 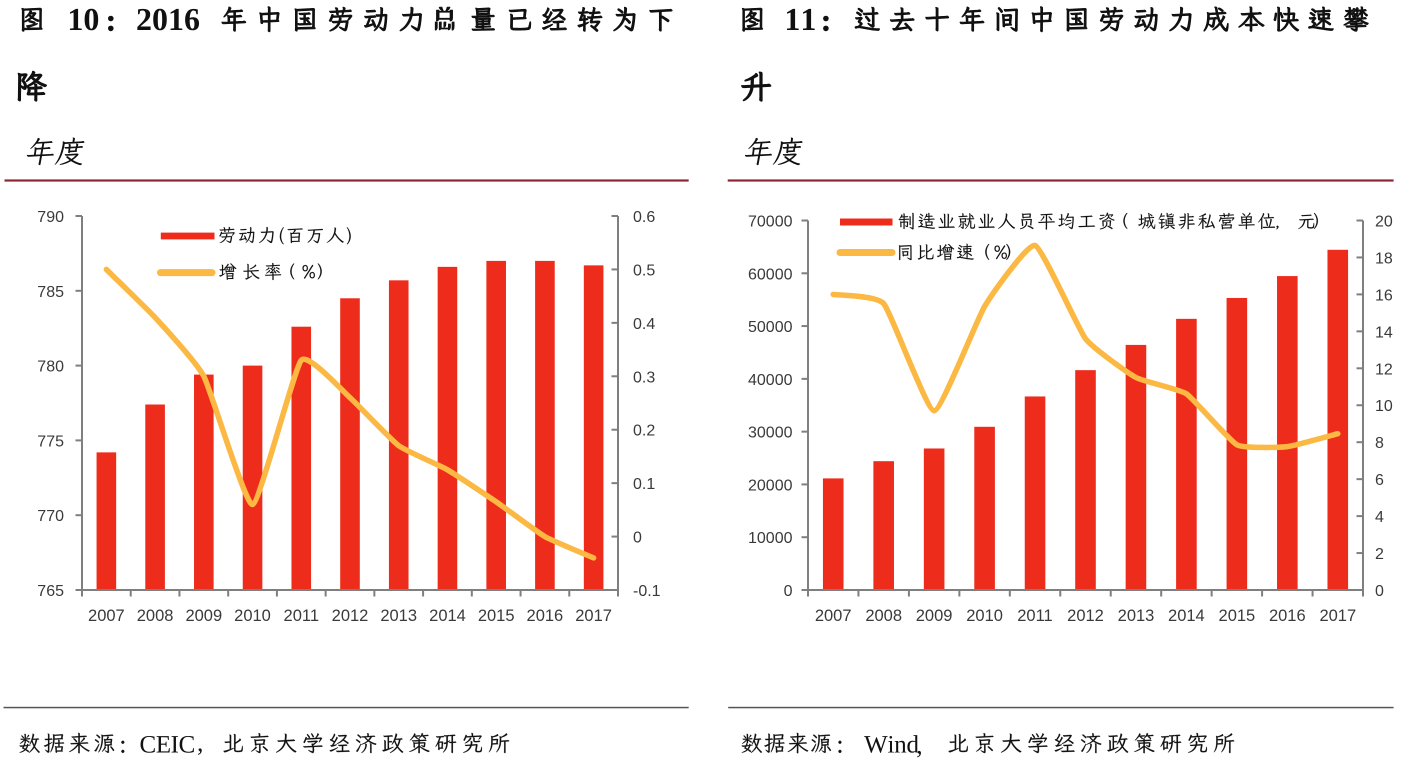 What do you see at coordinates (1384, 258) in the screenshot?
I see `svg-text: 18` at bounding box center [1384, 258].